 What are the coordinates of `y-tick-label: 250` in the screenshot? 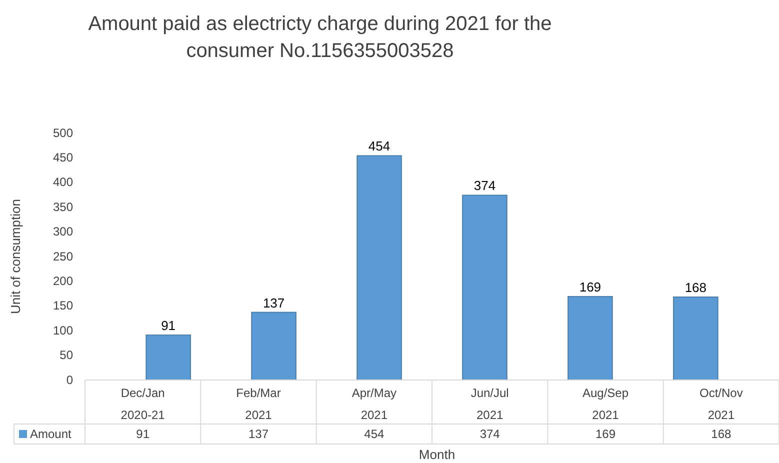 It's located at (63, 256).